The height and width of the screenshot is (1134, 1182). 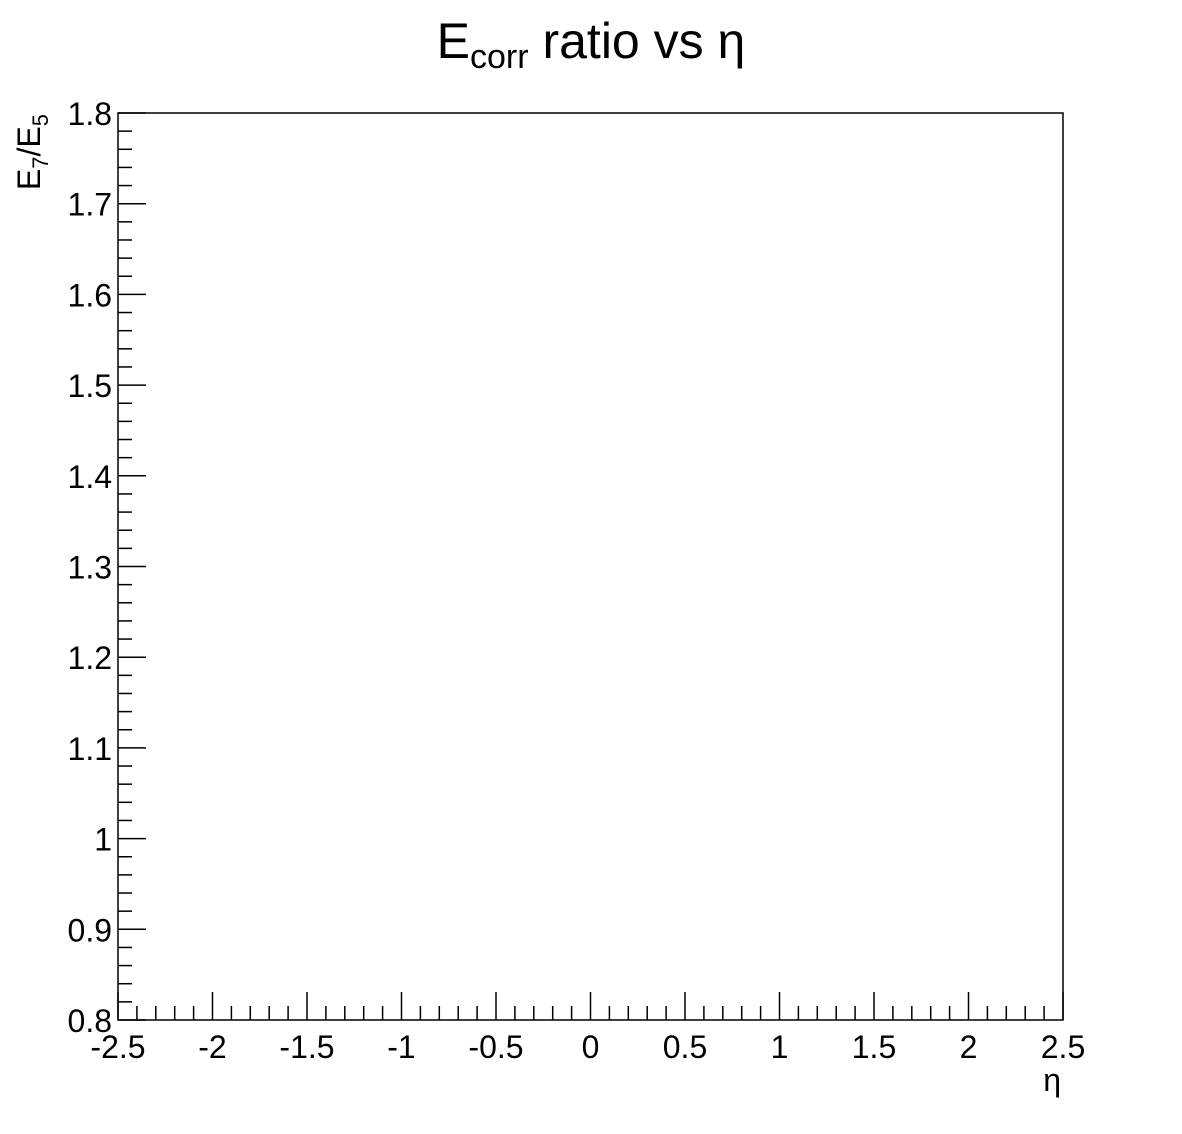 I want to click on chart-title: Ecorr ratio vs η, so click(x=591, y=44).